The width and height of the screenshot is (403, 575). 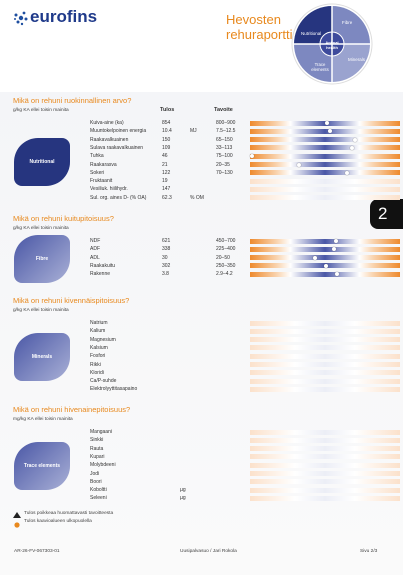 I want to click on logo-mark, so click(x=21, y=18).